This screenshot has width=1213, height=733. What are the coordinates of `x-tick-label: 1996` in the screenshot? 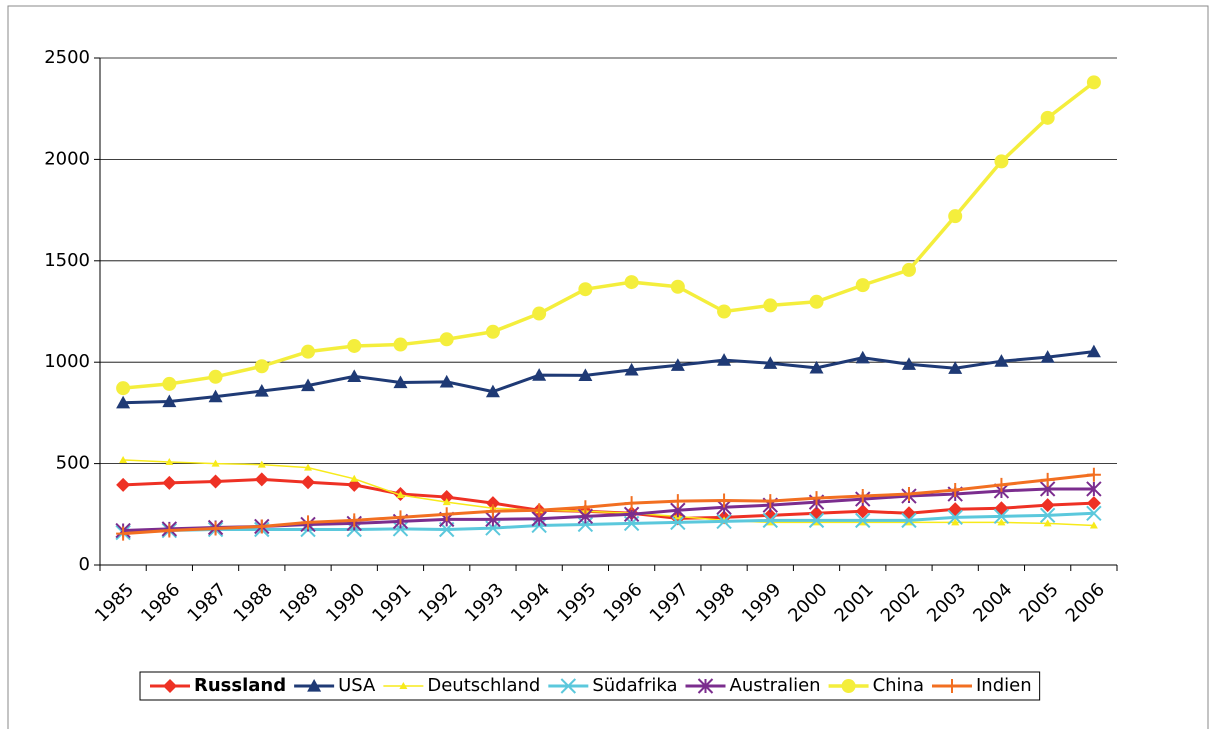 It's located at (622, 602).